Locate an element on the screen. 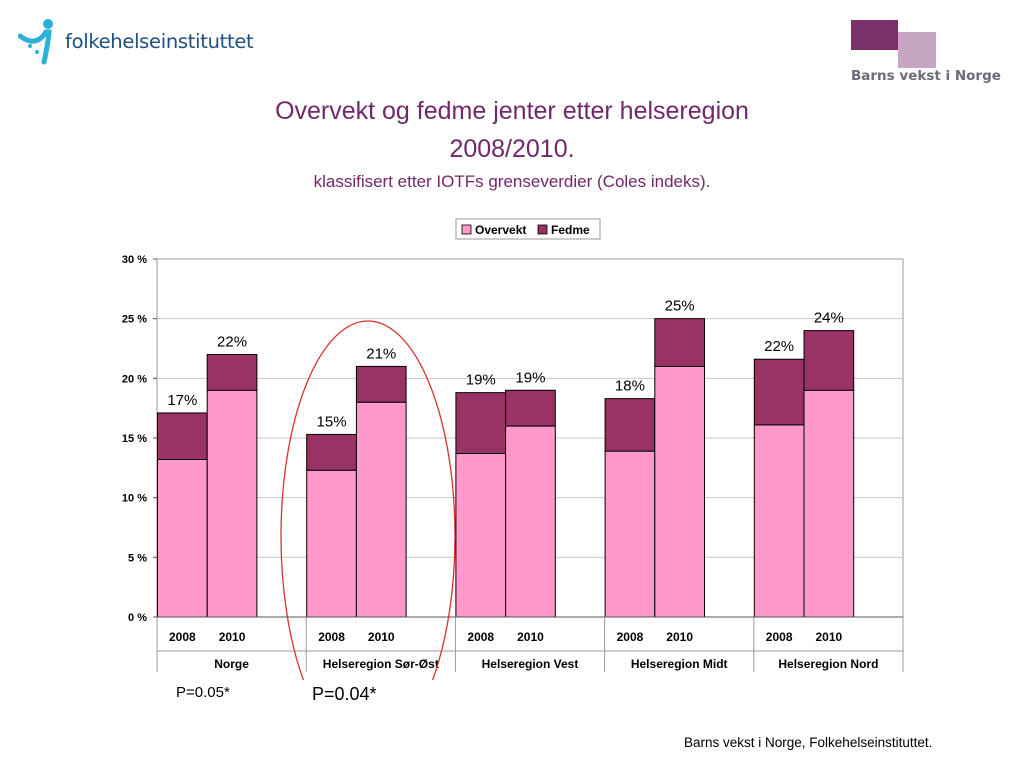  bvn-logo-dark-square is located at coordinates (874, 35).